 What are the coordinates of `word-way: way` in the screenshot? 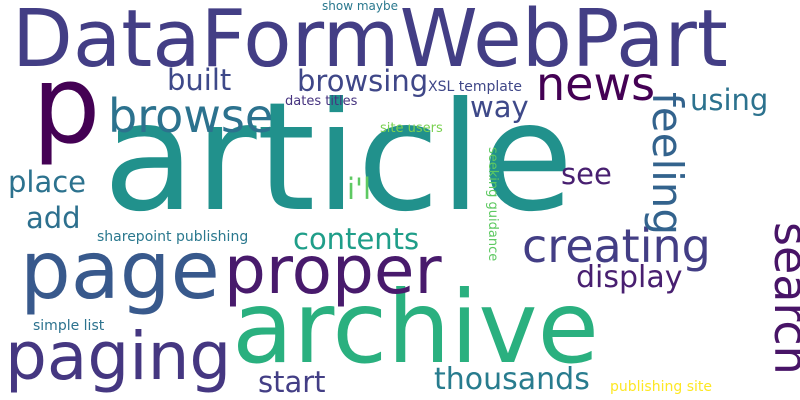 It's located at (499, 107).